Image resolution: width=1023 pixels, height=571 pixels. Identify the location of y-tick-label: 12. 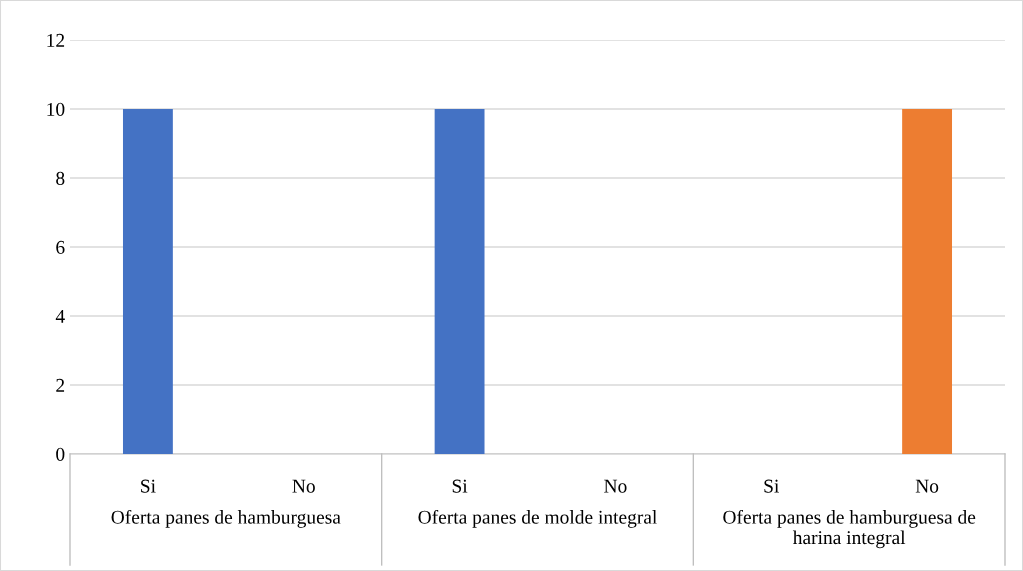
(56, 40).